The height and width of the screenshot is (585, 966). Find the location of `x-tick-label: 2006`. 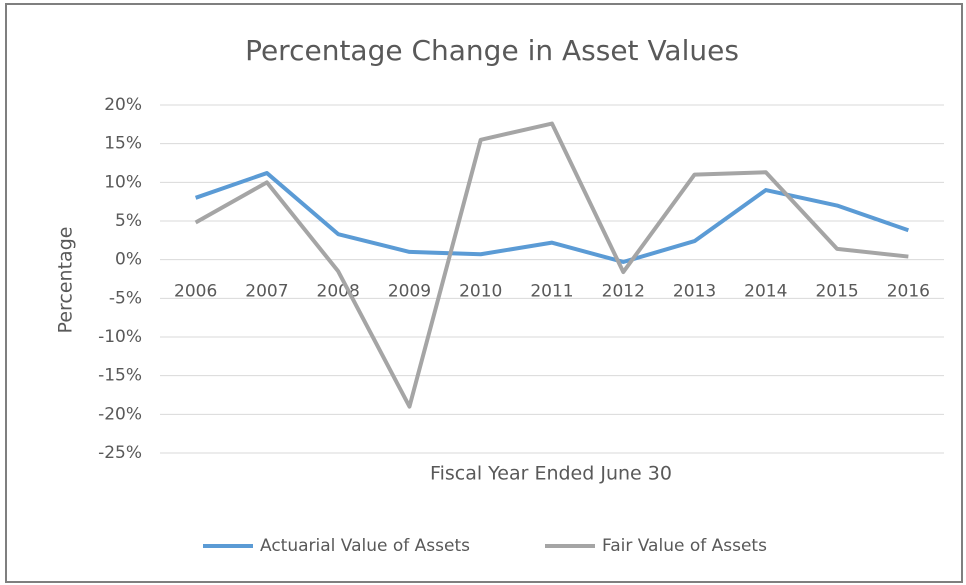

x-tick-label: 2006 is located at coordinates (195, 292).